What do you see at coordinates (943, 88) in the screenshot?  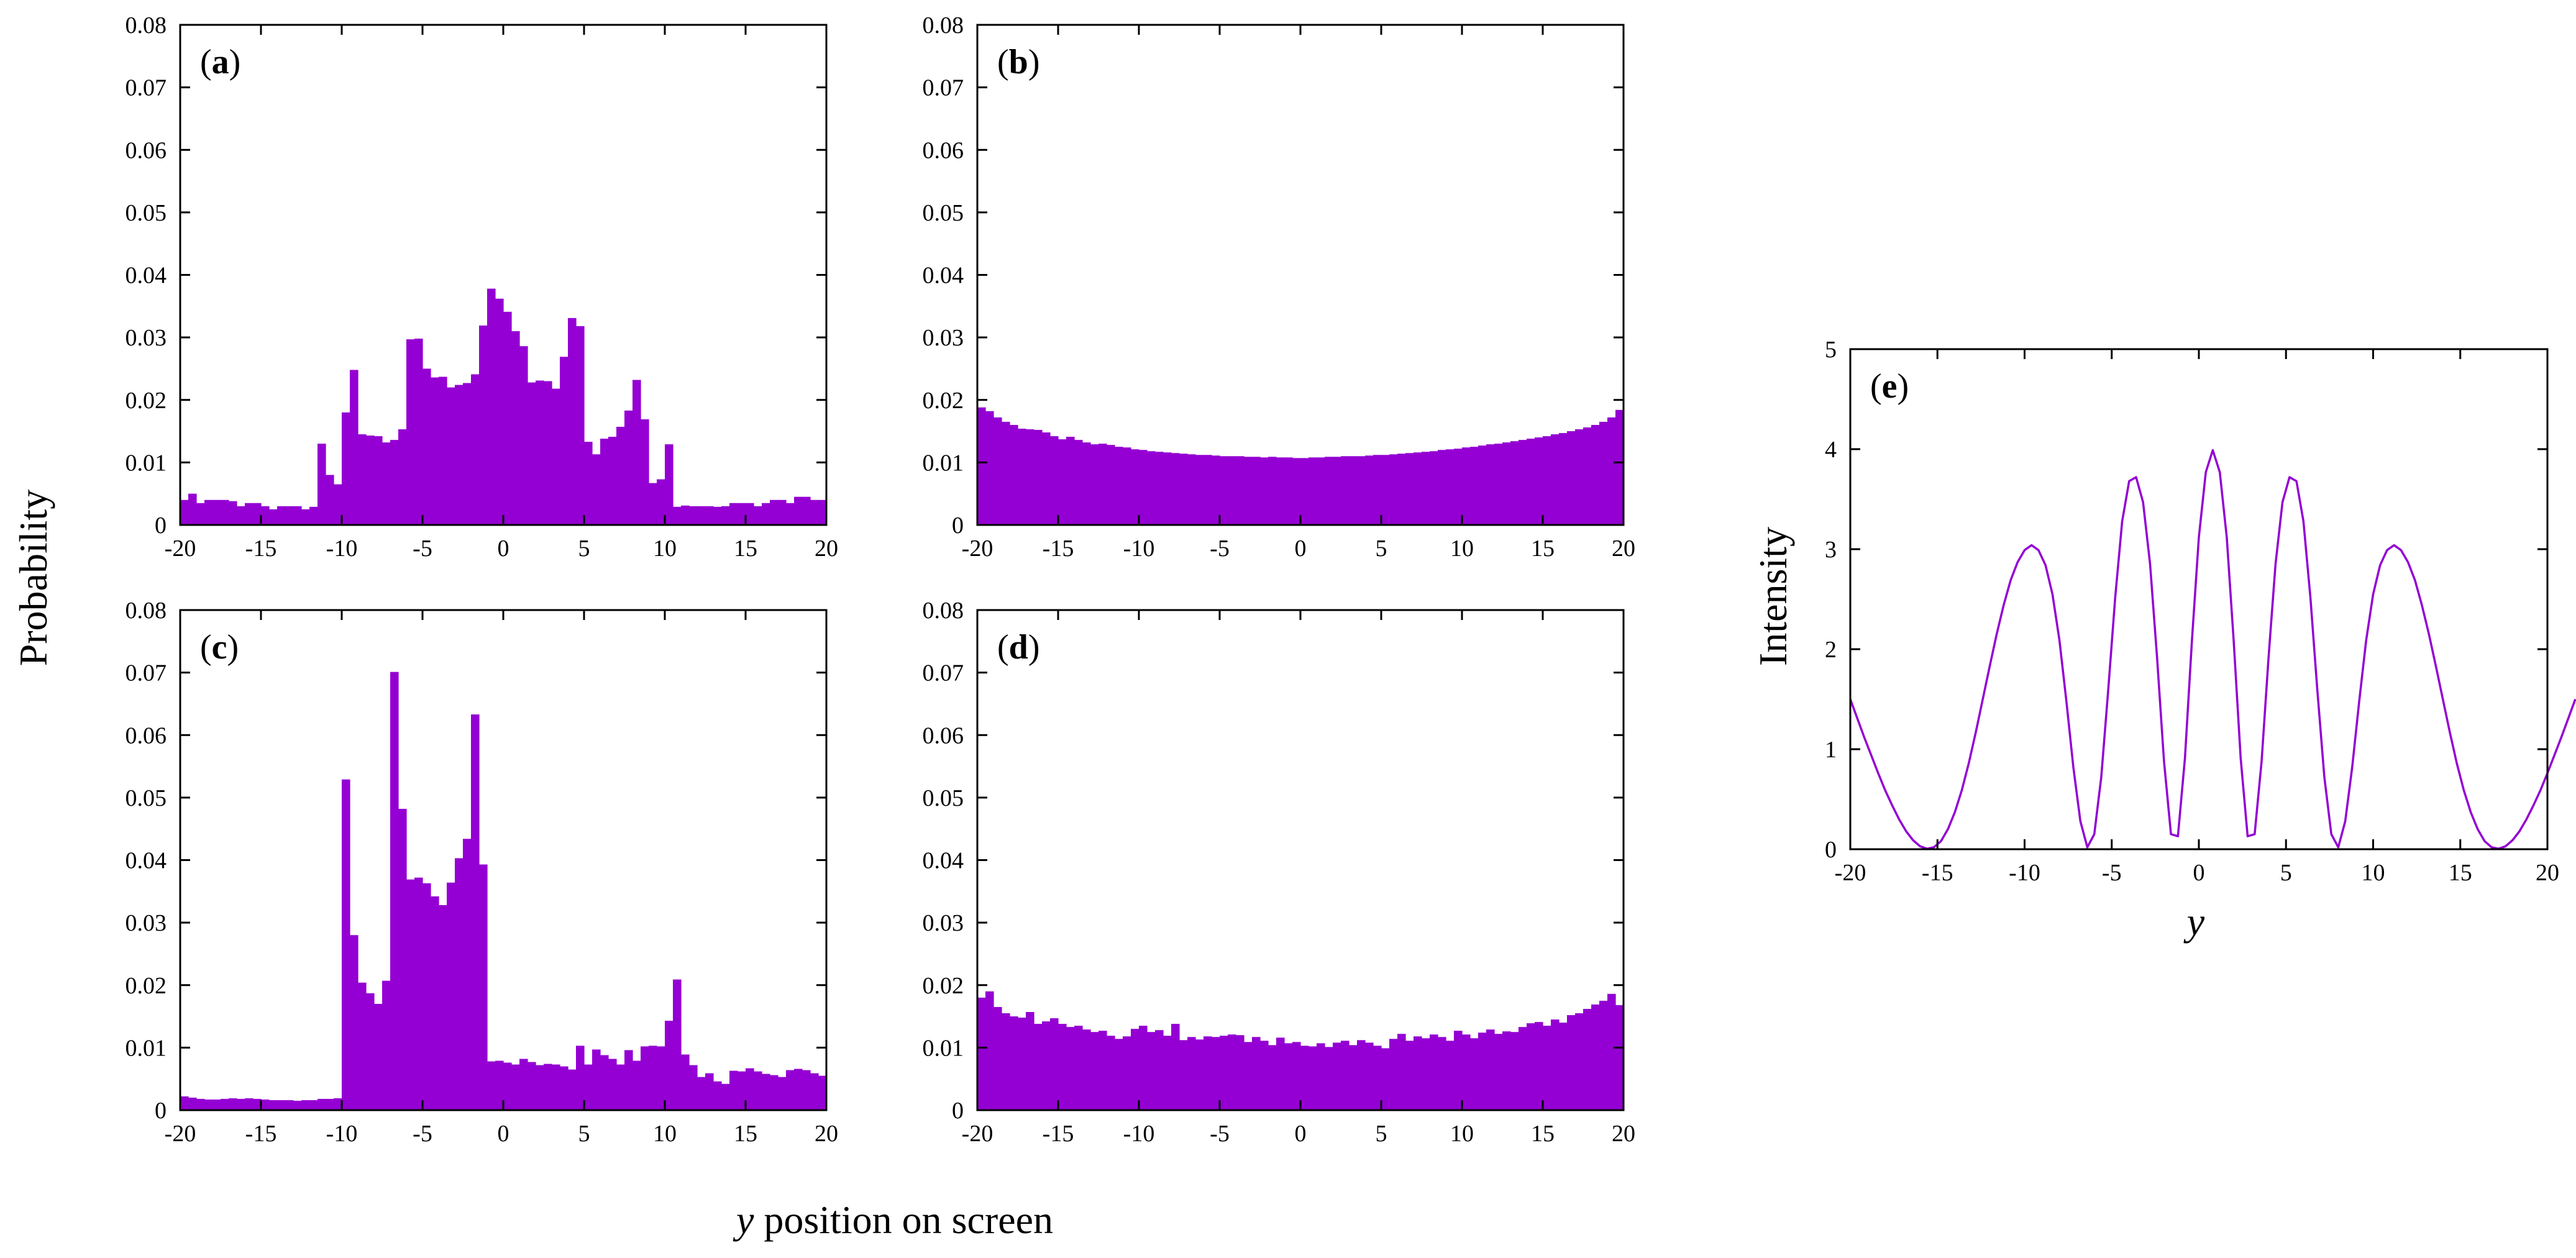 I see `y-tick-label: 0.07` at bounding box center [943, 88].